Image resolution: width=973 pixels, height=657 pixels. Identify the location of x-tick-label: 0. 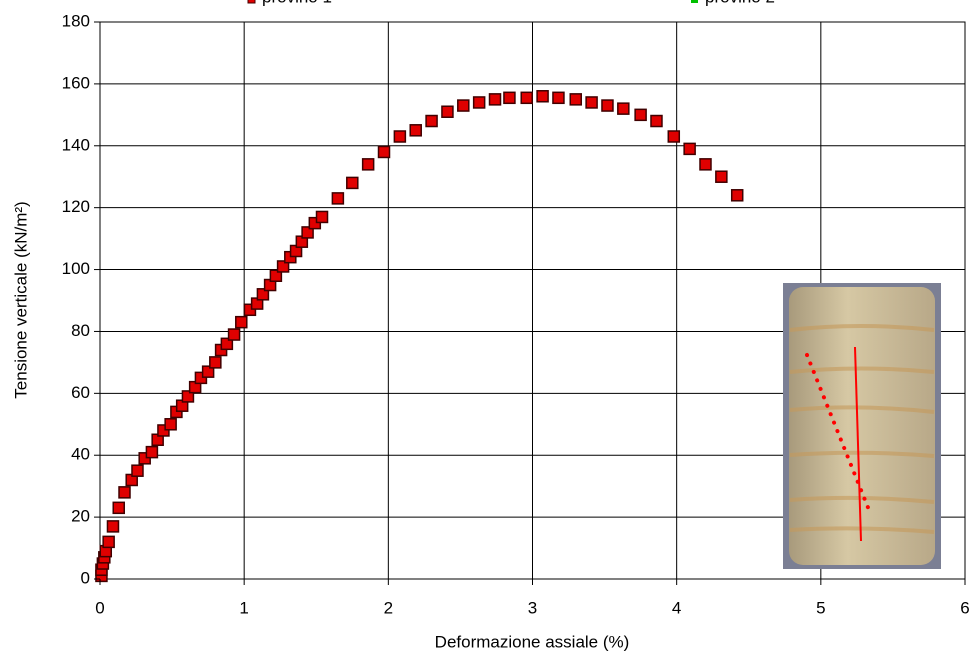
(99, 607).